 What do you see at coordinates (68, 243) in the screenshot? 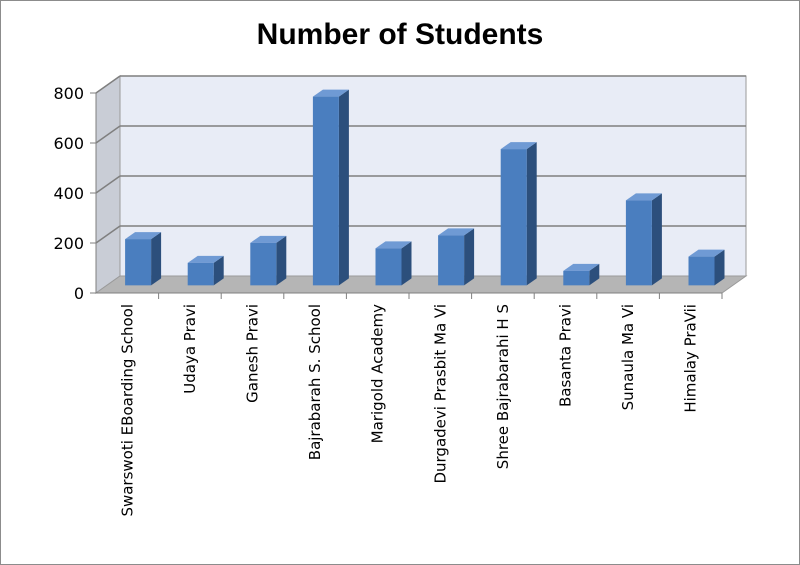
I see `y-tick-label: 200` at bounding box center [68, 243].